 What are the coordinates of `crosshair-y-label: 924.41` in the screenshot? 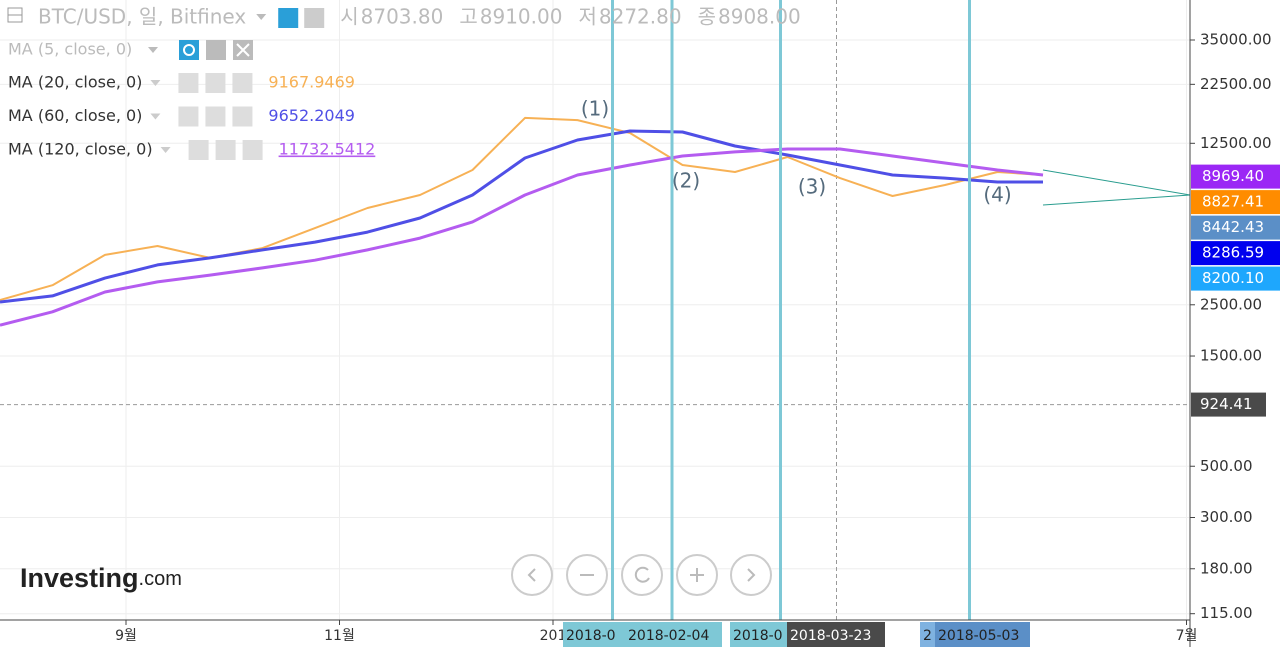 It's located at (1226, 404).